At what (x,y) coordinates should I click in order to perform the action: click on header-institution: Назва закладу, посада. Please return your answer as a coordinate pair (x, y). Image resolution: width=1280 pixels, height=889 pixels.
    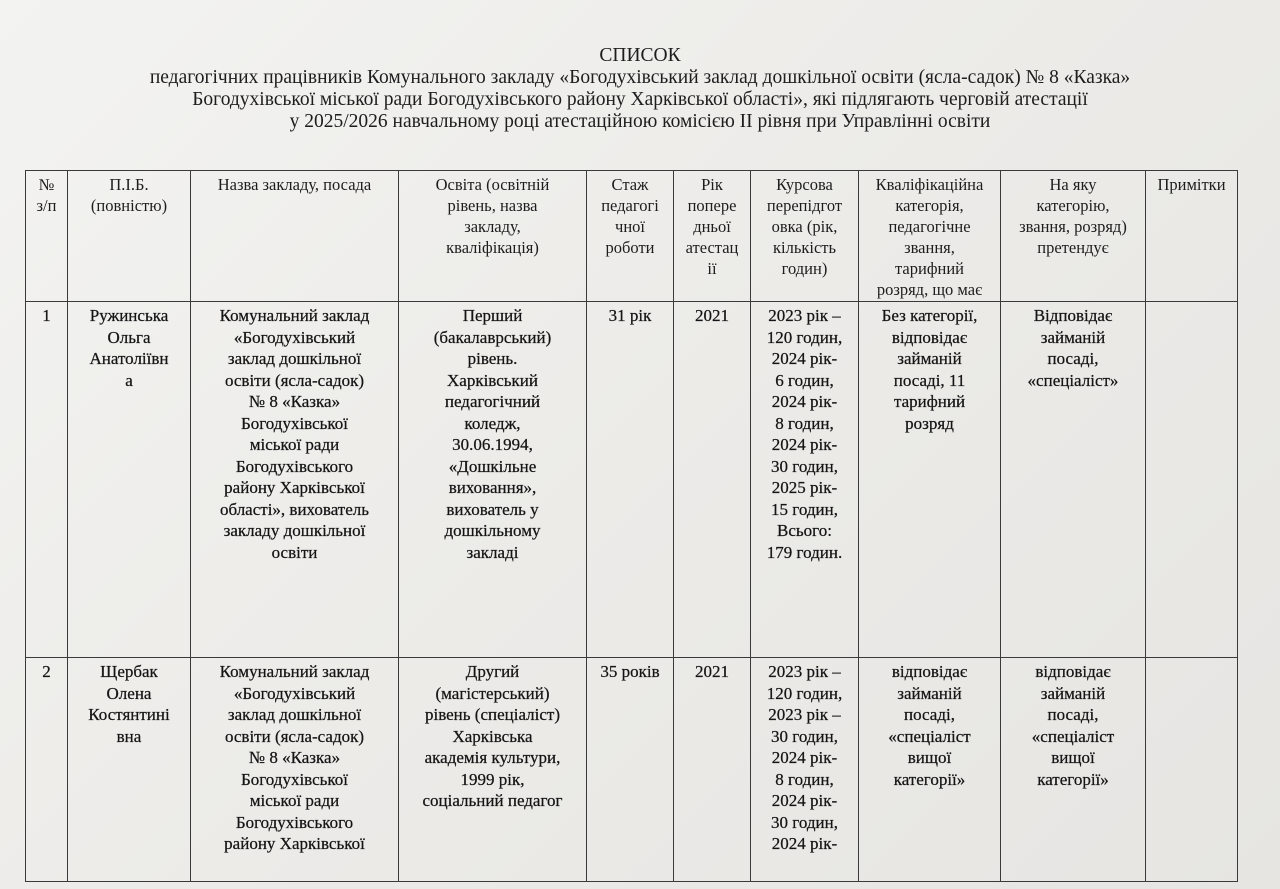
    Looking at the image, I should click on (294, 236).